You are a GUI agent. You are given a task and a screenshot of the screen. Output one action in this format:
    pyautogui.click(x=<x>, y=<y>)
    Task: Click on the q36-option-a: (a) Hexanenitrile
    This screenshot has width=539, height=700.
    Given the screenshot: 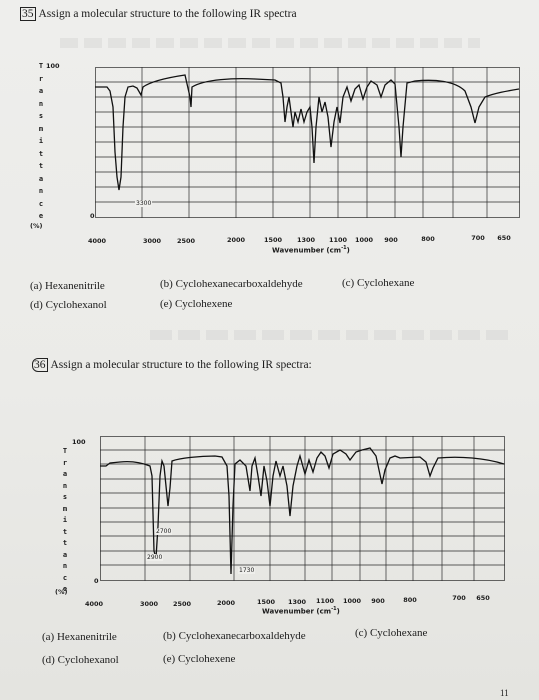 What is the action you would take?
    pyautogui.click(x=79, y=637)
    